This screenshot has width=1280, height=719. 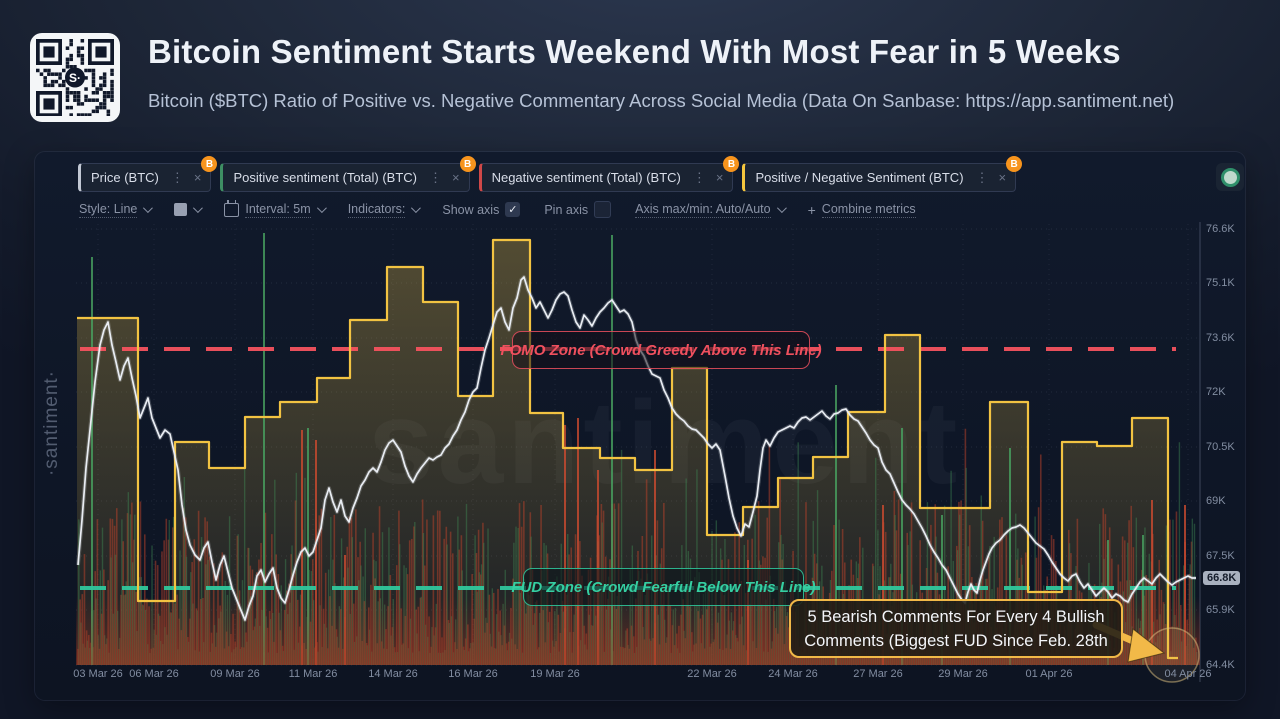 I want to click on y-axis-tick-label: 69K, so click(x=1216, y=501).